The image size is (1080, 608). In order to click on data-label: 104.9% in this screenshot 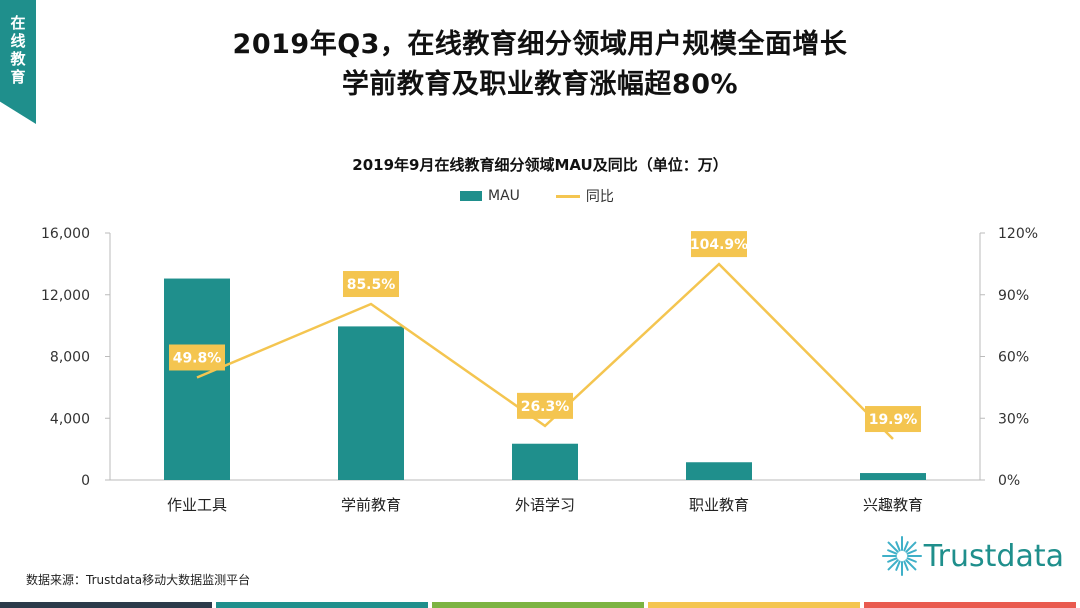, I will do `click(719, 245)`.